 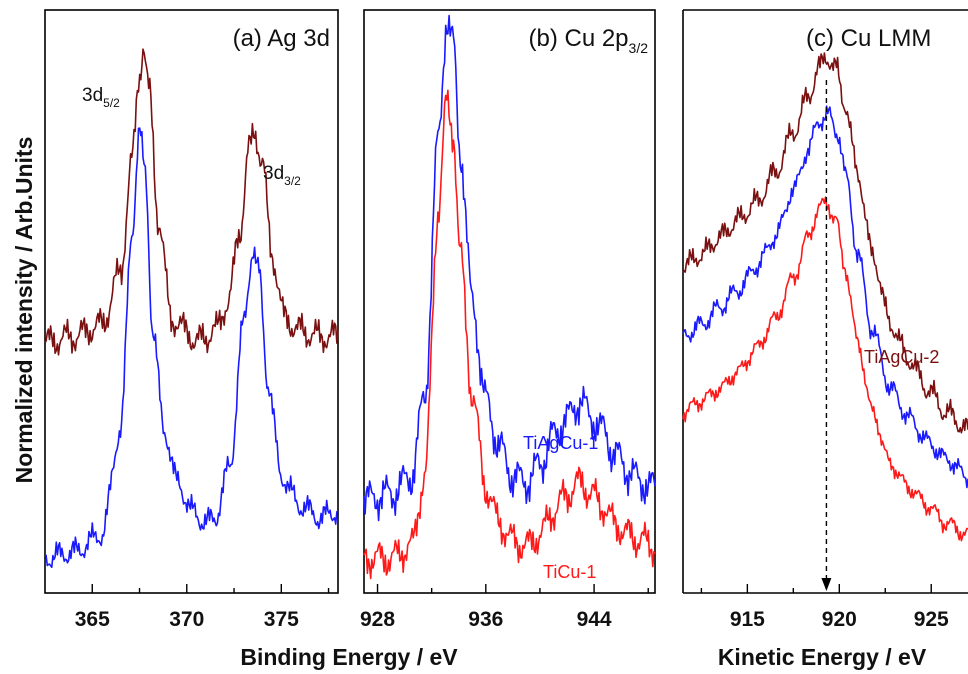 What do you see at coordinates (578, 38) in the screenshot?
I see `panel-b-title-main: (b) Cu 2p` at bounding box center [578, 38].